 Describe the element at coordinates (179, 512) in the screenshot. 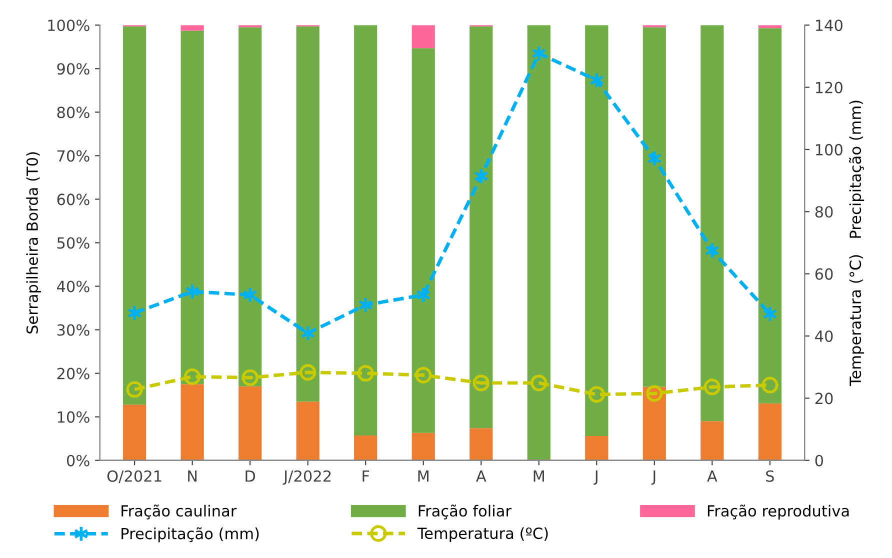

I see `legend-label: Fração caulinar` at that location.